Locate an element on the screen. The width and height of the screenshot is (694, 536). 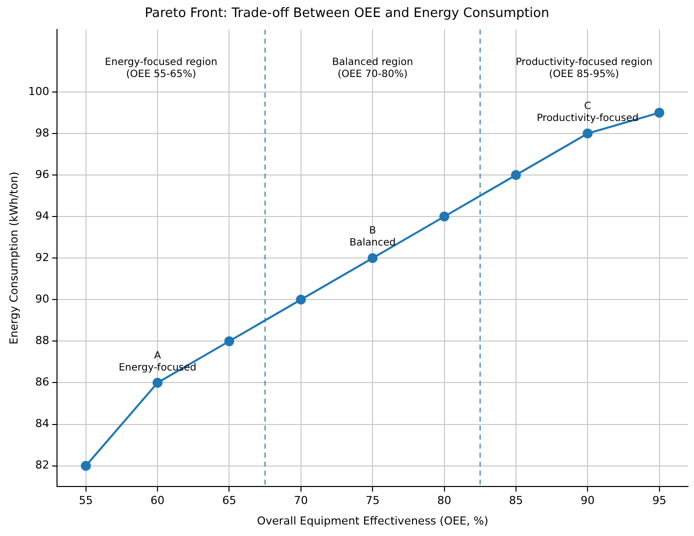
annotation: Energy-focused region (OEE 55-65%) is located at coordinates (161, 68).